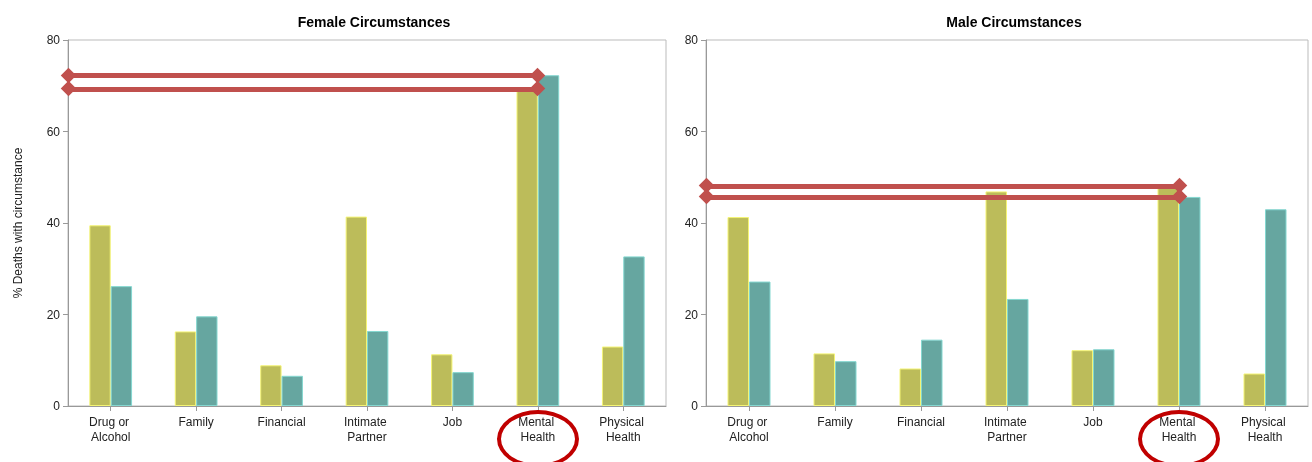 Image resolution: width=1312 pixels, height=462 pixels. Describe the element at coordinates (374, 22) in the screenshot. I see `chart-title: Female Circumstances` at that location.